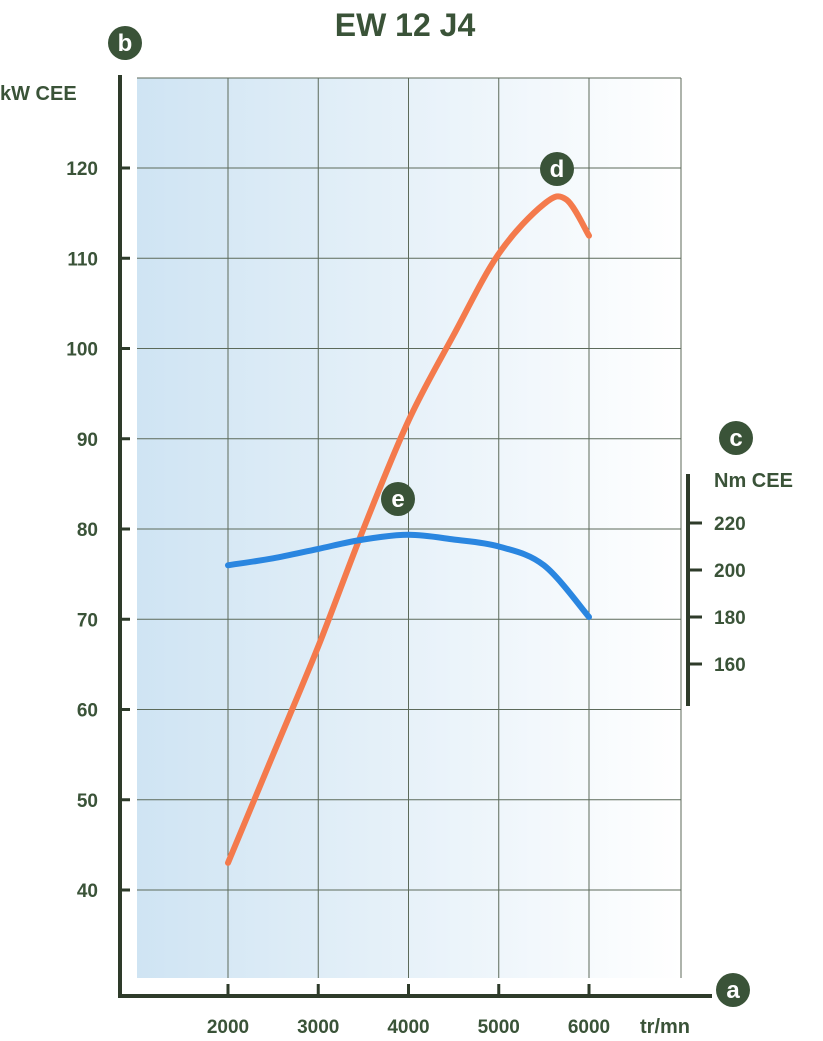 Image resolution: width=823 pixels, height=1041 pixels. I want to click on badge-b: b, so click(125, 43).